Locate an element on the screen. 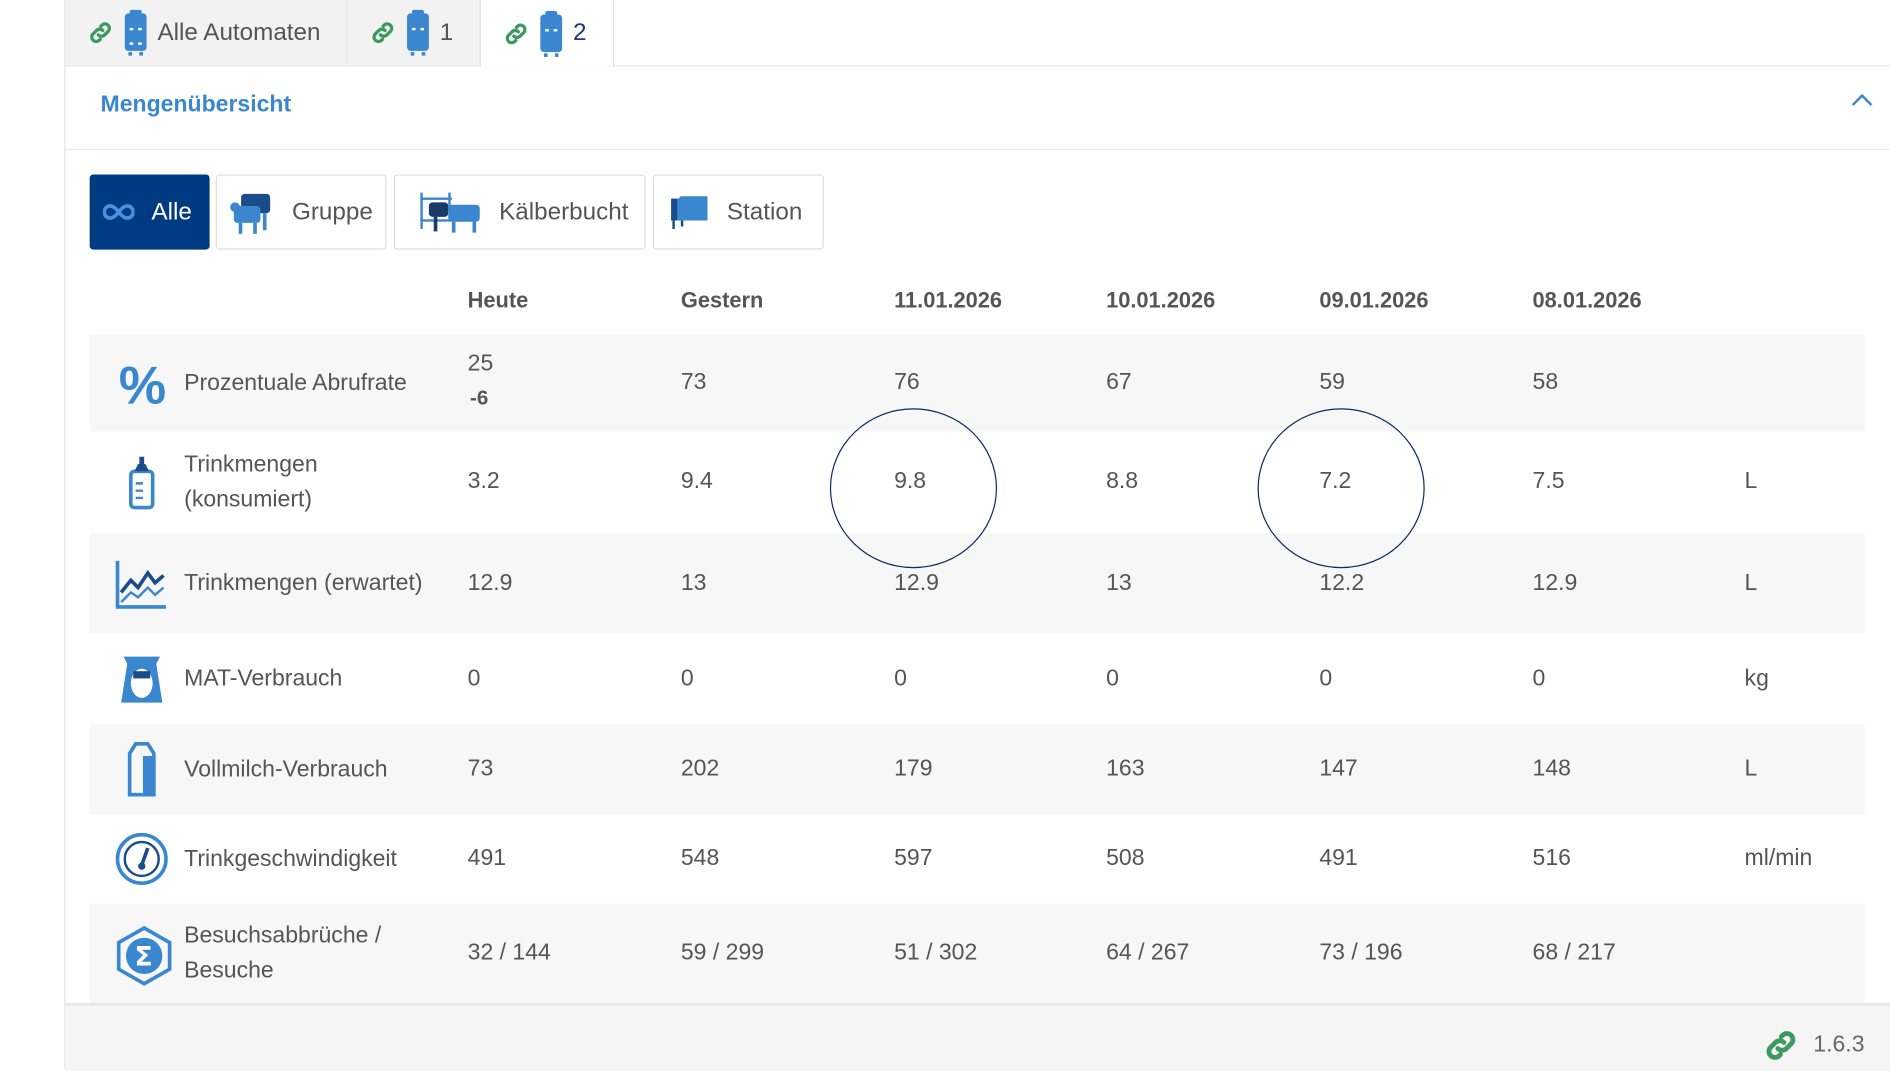 Image resolution: width=1890 pixels, height=1071 pixels. infinity-icon is located at coordinates (118, 212).